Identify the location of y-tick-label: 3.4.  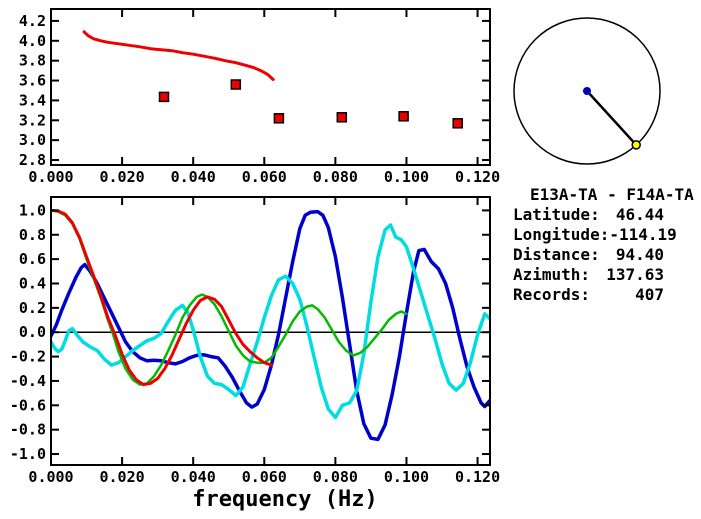
(32, 100).